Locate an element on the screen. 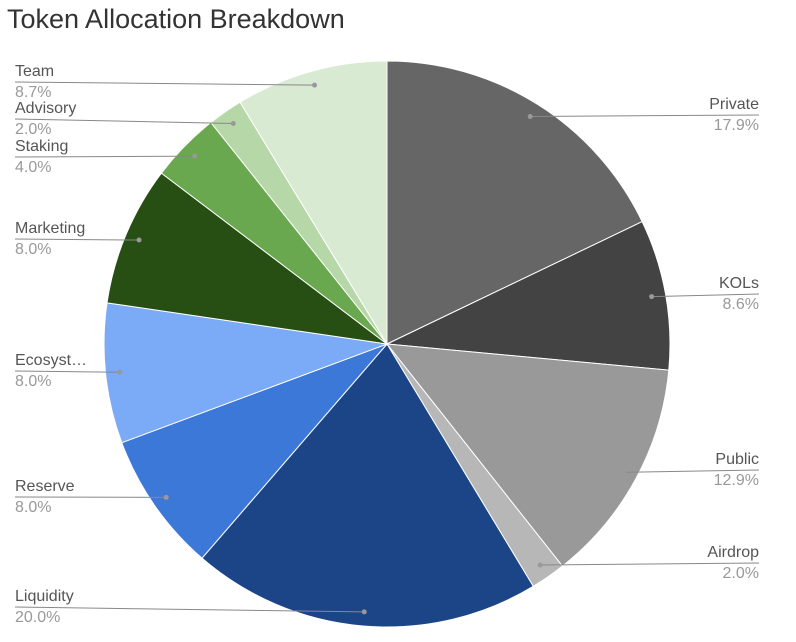 Image resolution: width=796 pixels, height=642 pixels. slice-value-label: 20.0% is located at coordinates (37, 617).